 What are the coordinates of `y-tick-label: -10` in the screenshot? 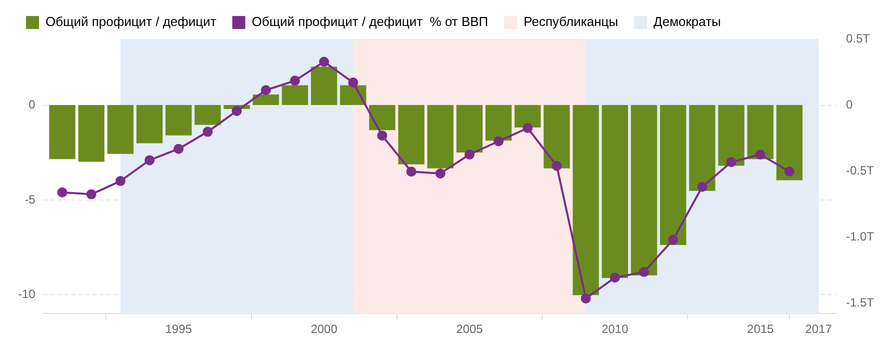 It's located at (27, 293).